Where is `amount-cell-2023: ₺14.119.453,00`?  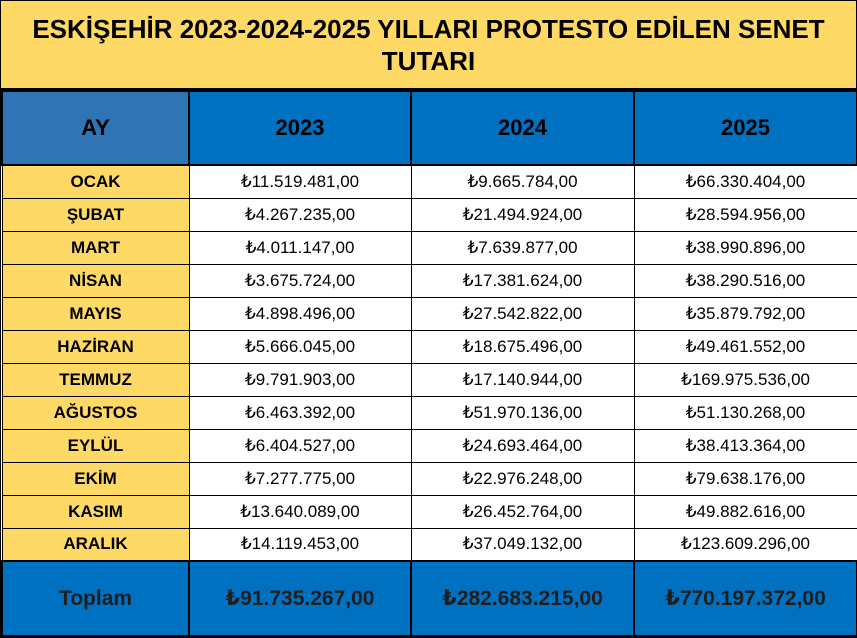
amount-cell-2023: ₺14.119.453,00 is located at coordinates (300, 544).